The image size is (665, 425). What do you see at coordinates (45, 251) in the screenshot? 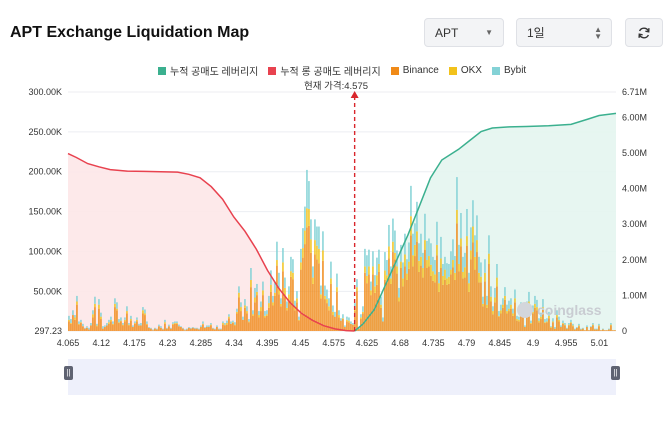
I see `y-left-tick-label: 100.00K` at bounding box center [45, 251].